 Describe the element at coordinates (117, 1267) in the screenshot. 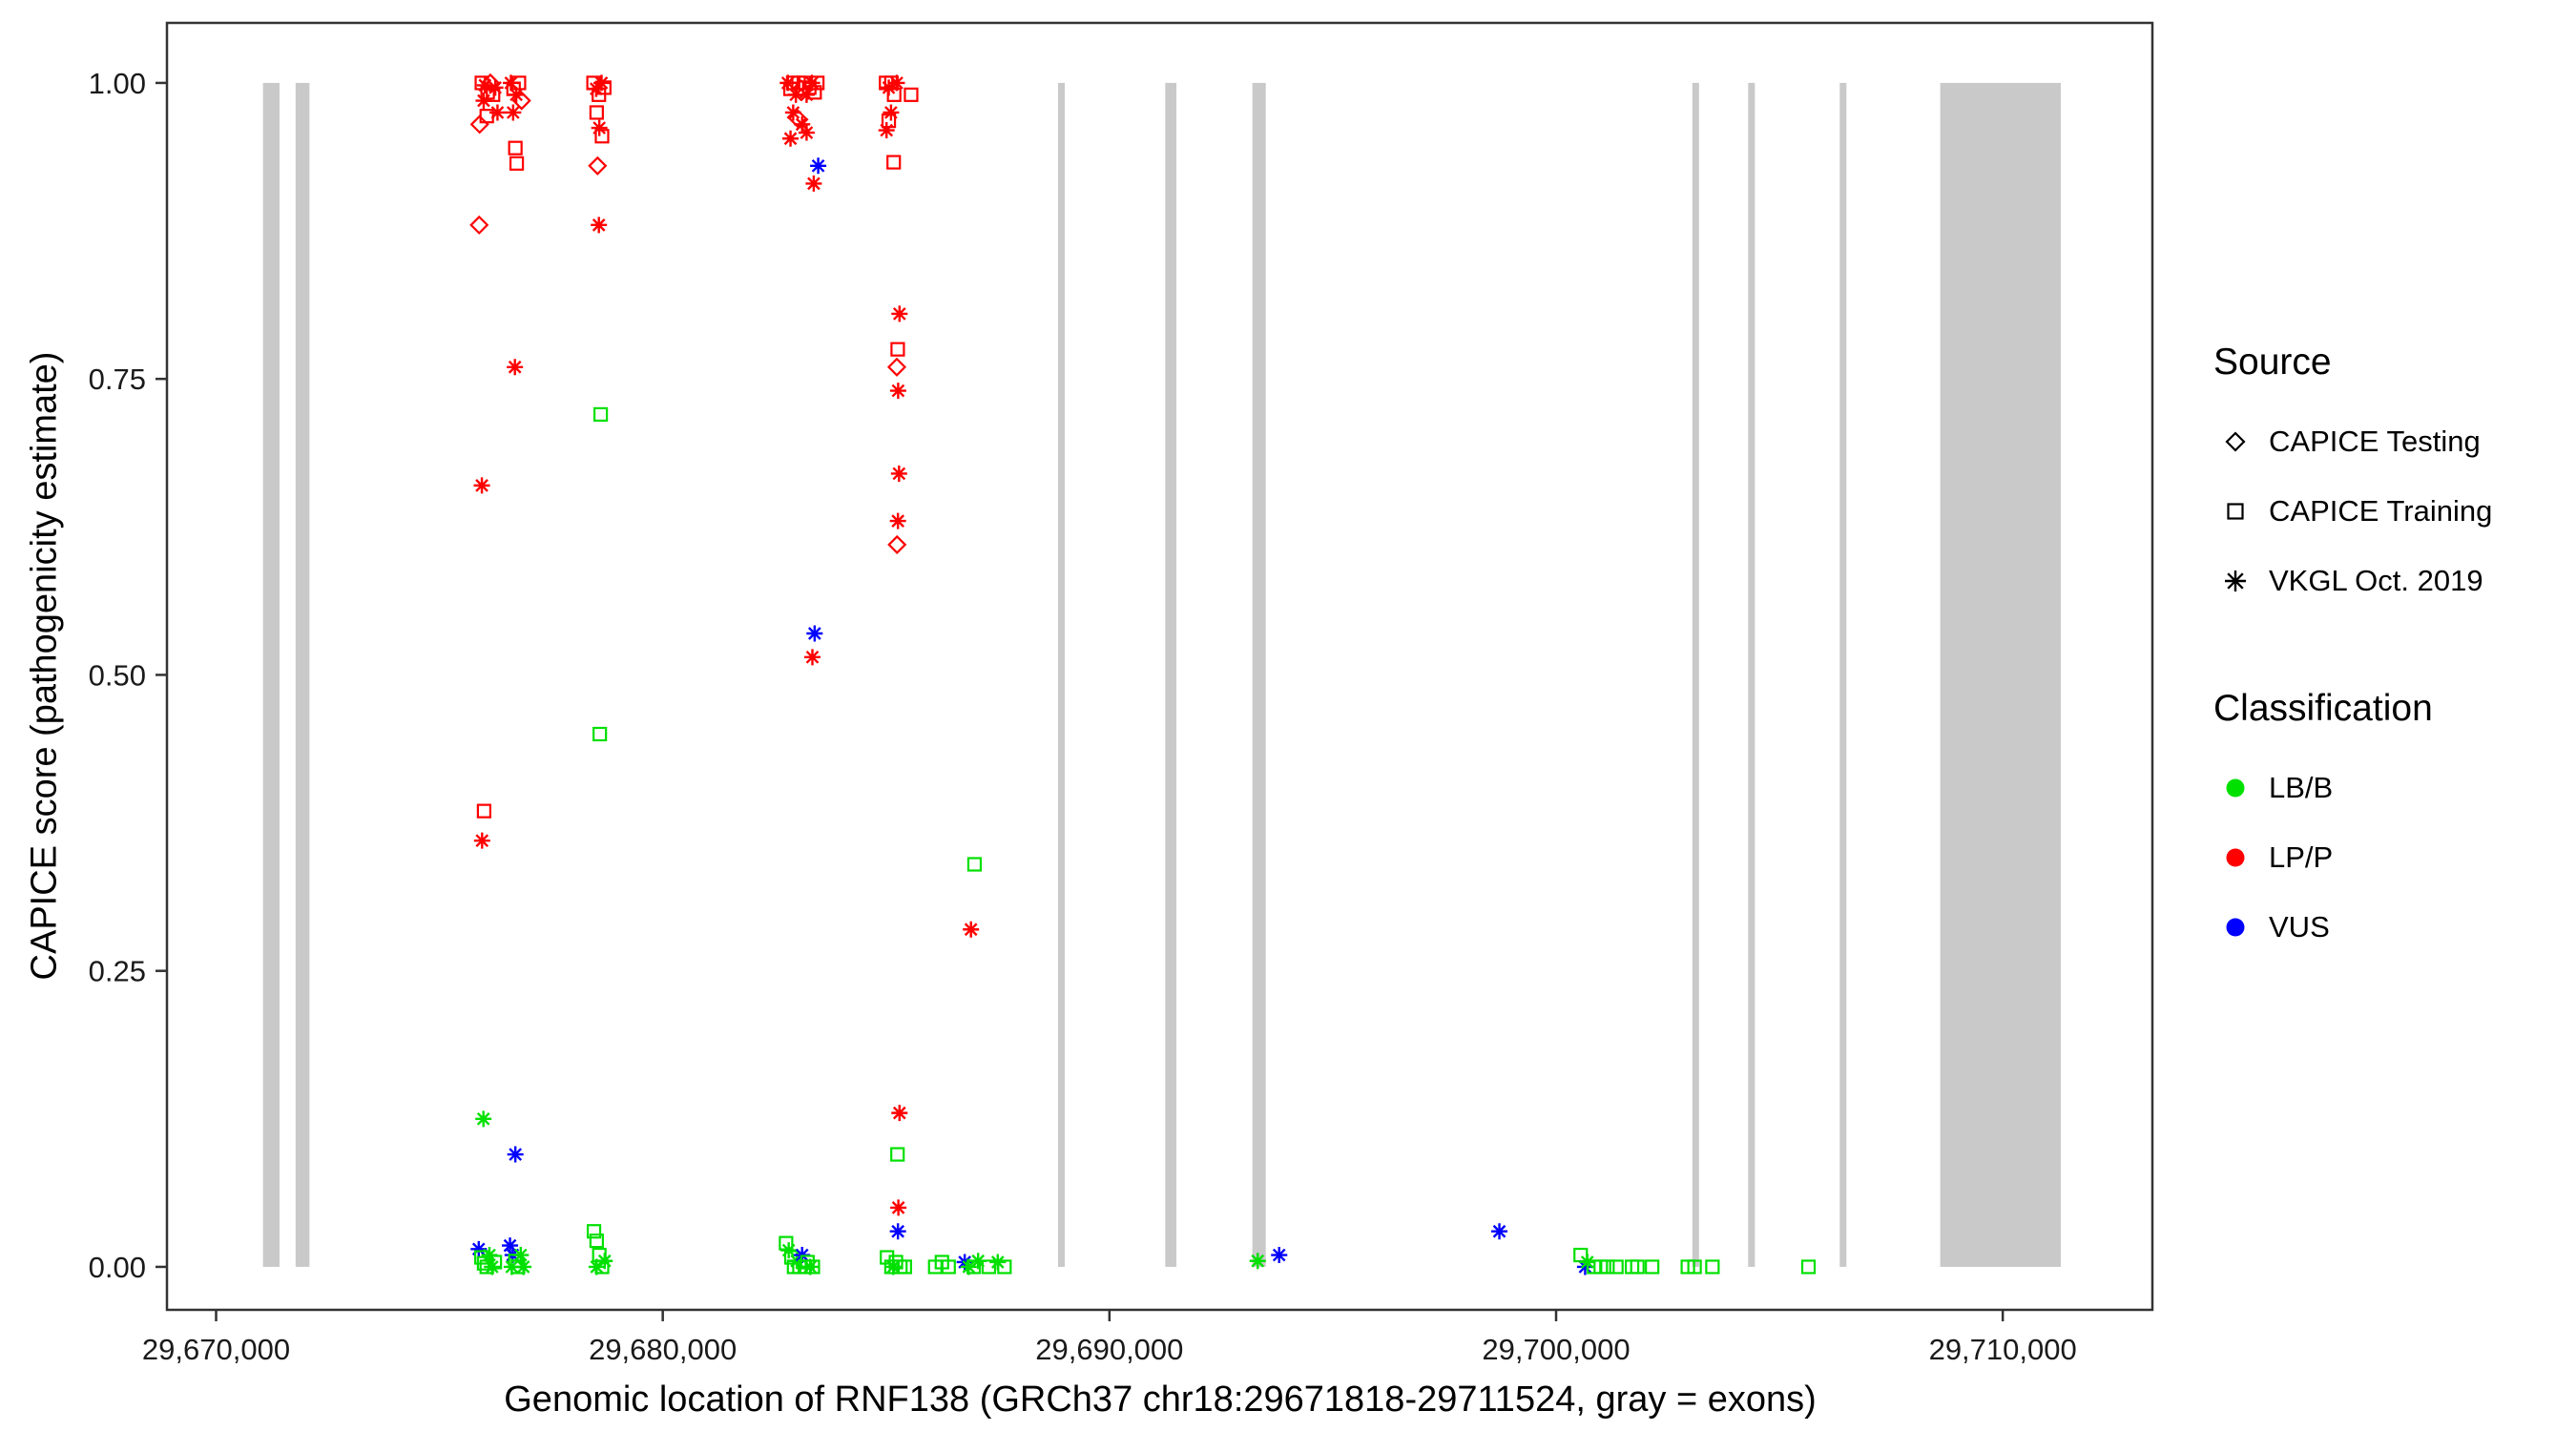

I see `y-tick-label: 0.00` at that location.